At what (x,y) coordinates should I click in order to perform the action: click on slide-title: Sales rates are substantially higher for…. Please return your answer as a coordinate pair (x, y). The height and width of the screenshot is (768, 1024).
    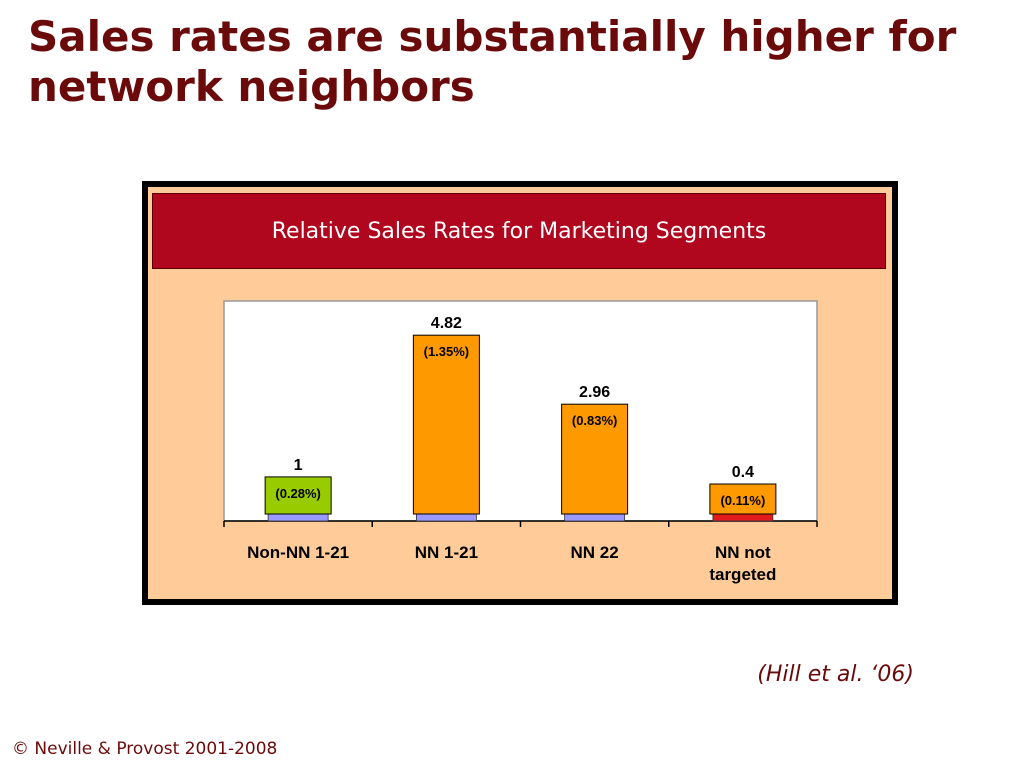
    Looking at the image, I should click on (492, 61).